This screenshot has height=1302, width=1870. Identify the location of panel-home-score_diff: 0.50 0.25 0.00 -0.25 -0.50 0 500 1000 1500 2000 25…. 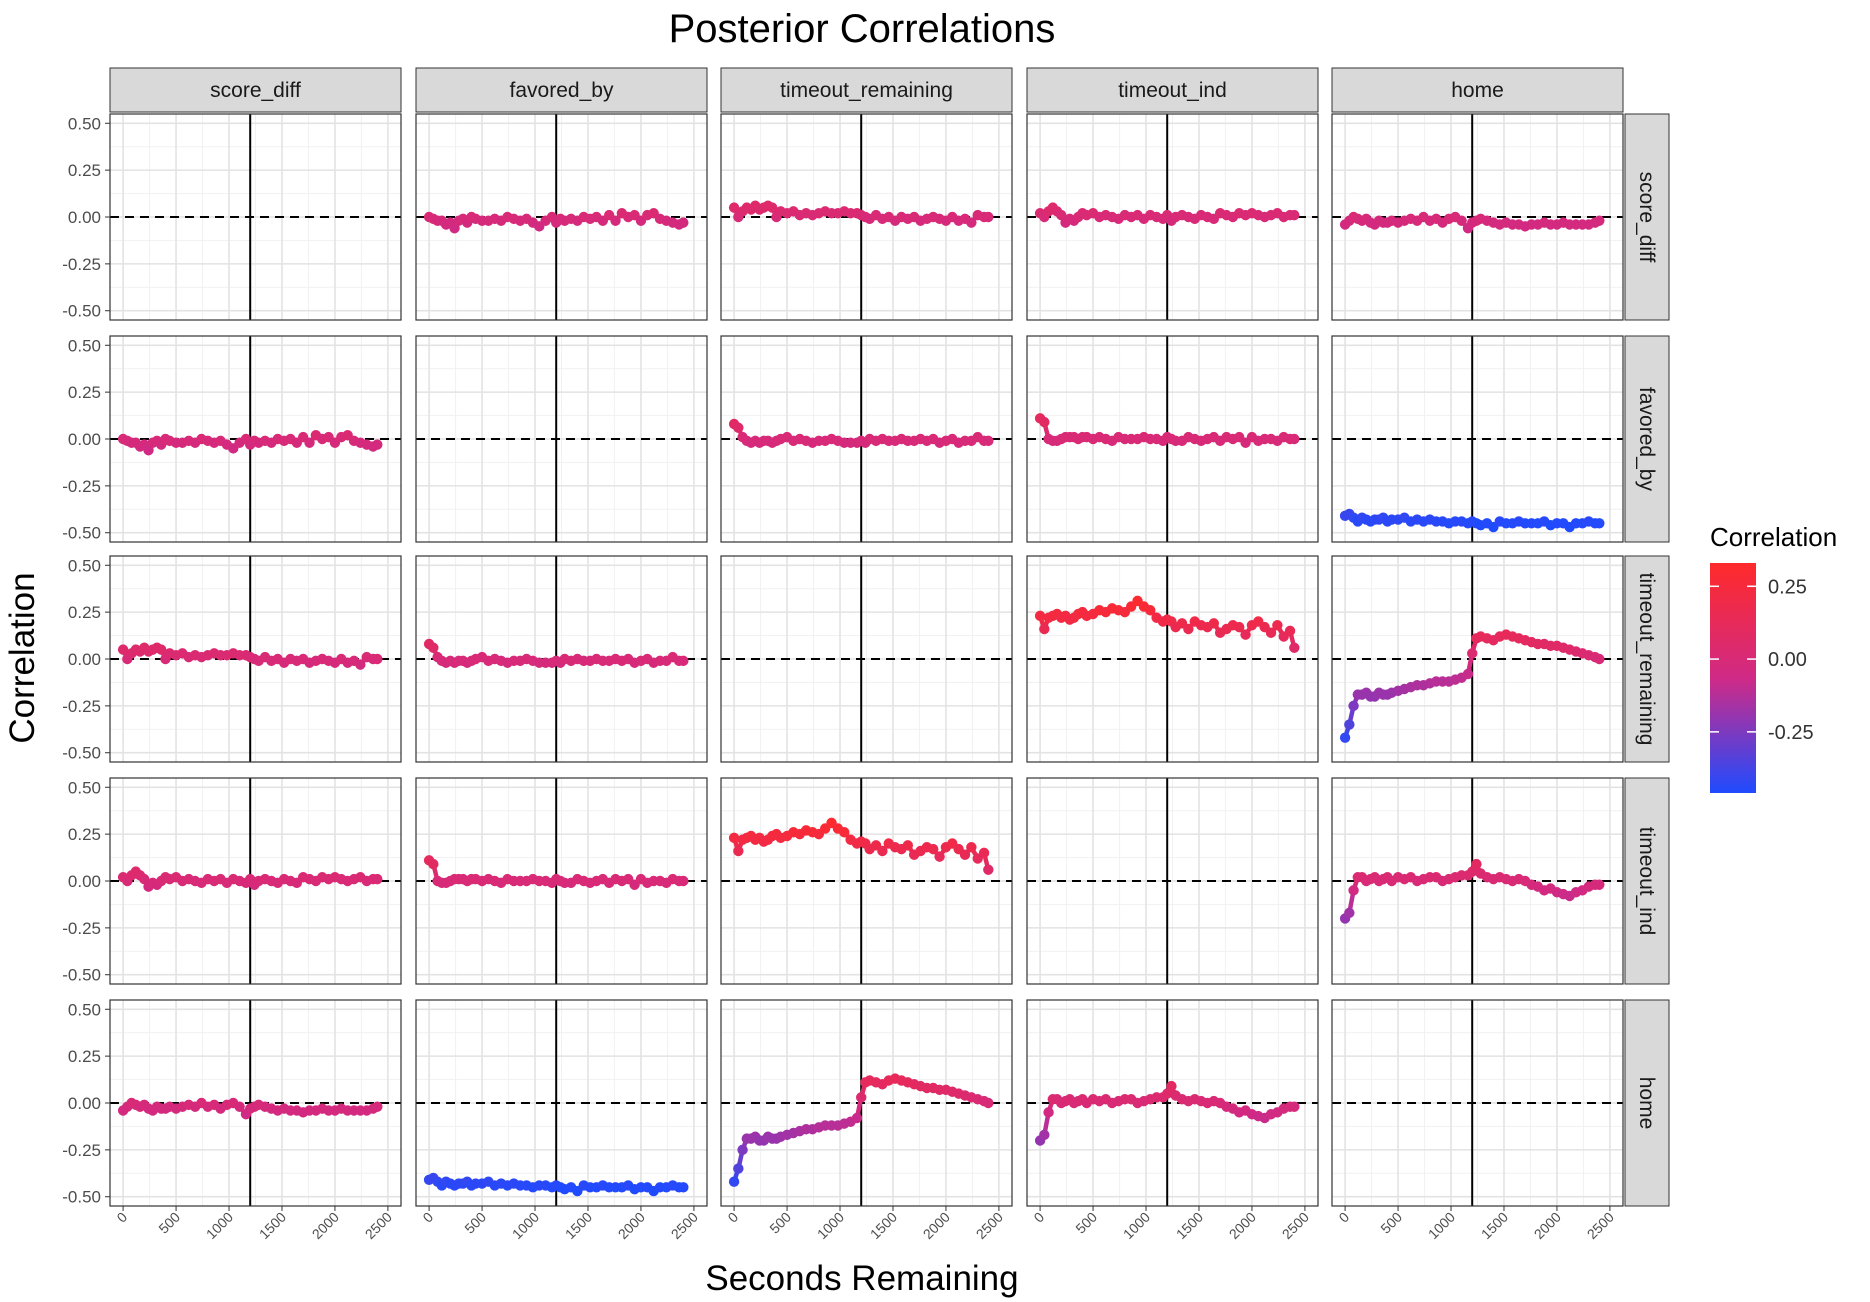
(232, 1120).